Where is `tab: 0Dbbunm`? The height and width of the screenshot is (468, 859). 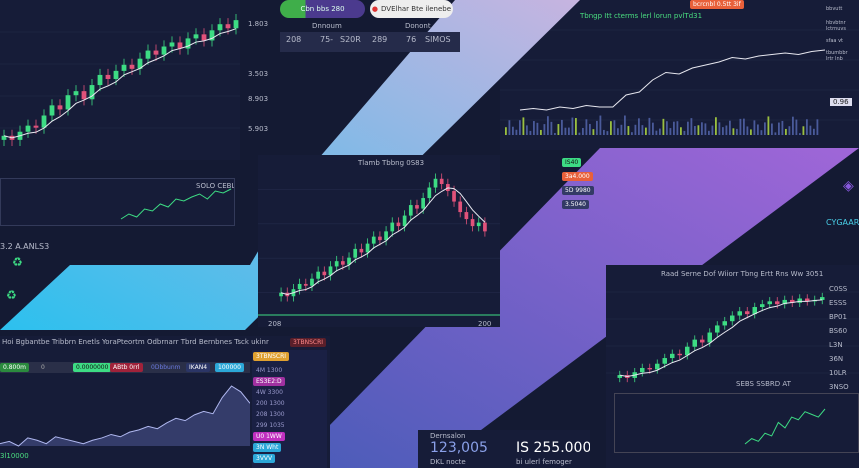 tab: 0Dbbunm is located at coordinates (166, 367).